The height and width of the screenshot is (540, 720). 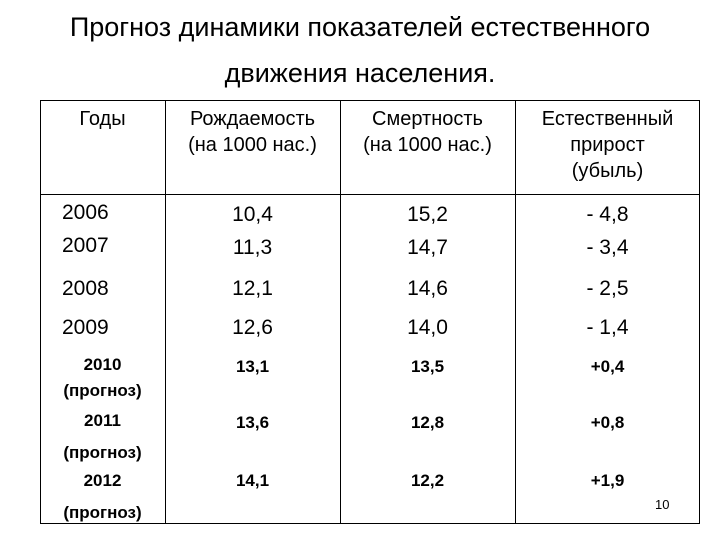 I want to click on header-birth-rate-unit: (на 1000 нас.), so click(x=252, y=145).